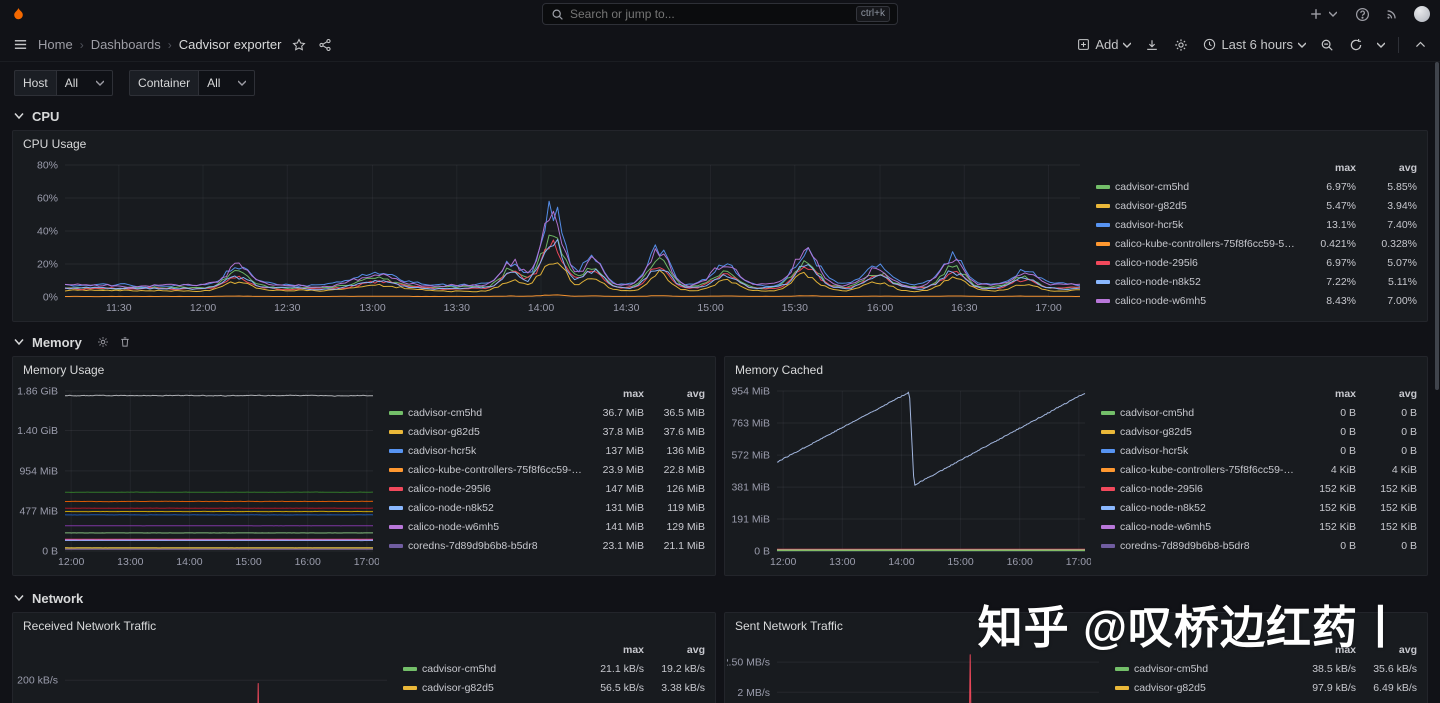 Image resolution: width=1440 pixels, height=703 pixels. Describe the element at coordinates (1259, 507) in the screenshot. I see `legend-row: calico-node-n8k52 152 KiB 152 KiB` at that location.